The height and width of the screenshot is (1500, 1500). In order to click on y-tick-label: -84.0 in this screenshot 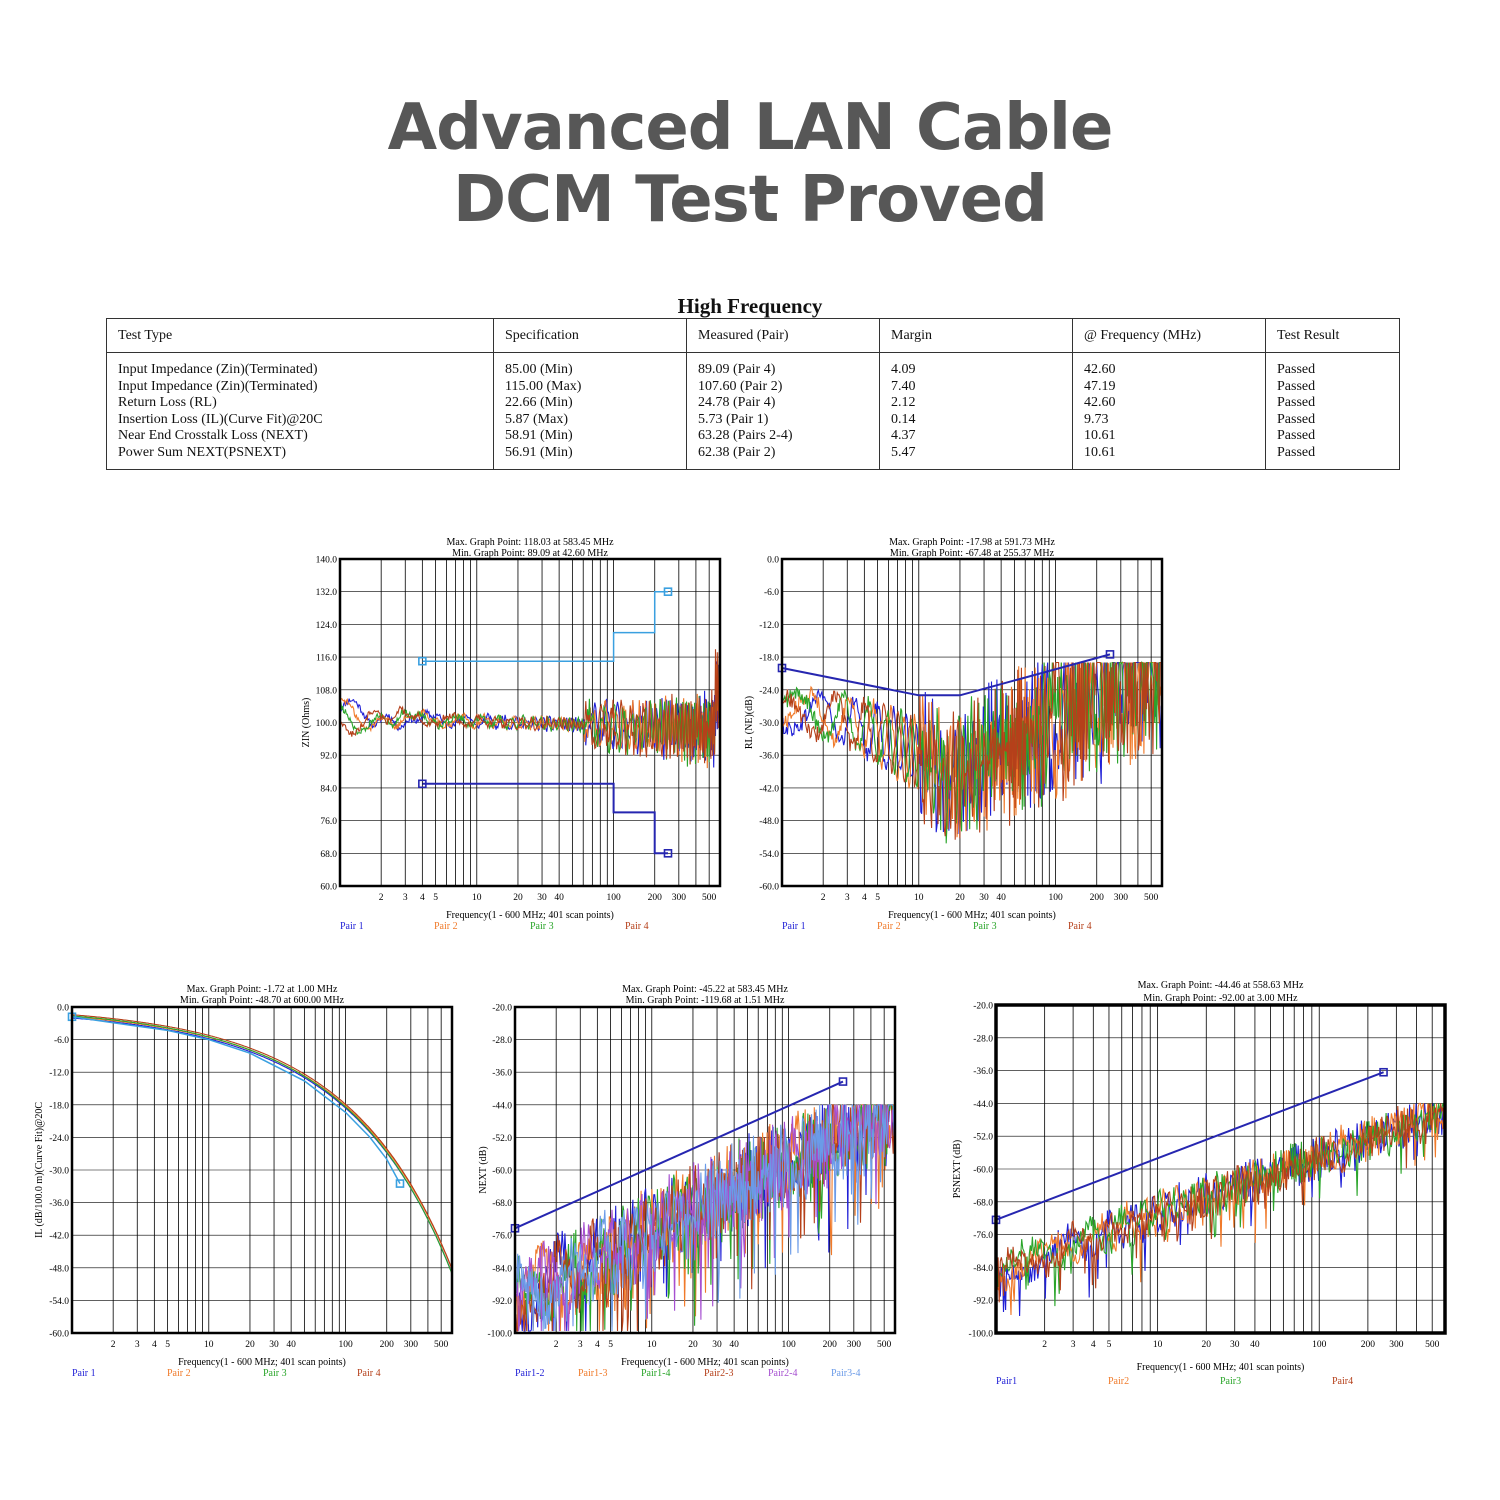, I will do `click(983, 1269)`.